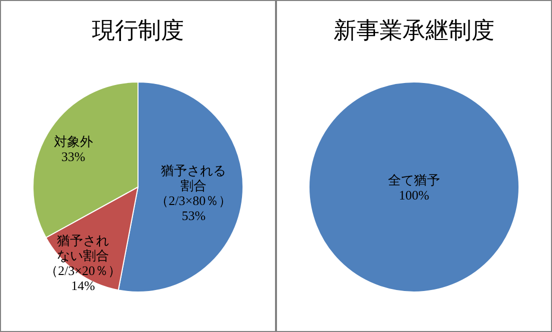 The image size is (552, 332). Describe the element at coordinates (194, 215) in the screenshot. I see `data-label: 53%` at that location.